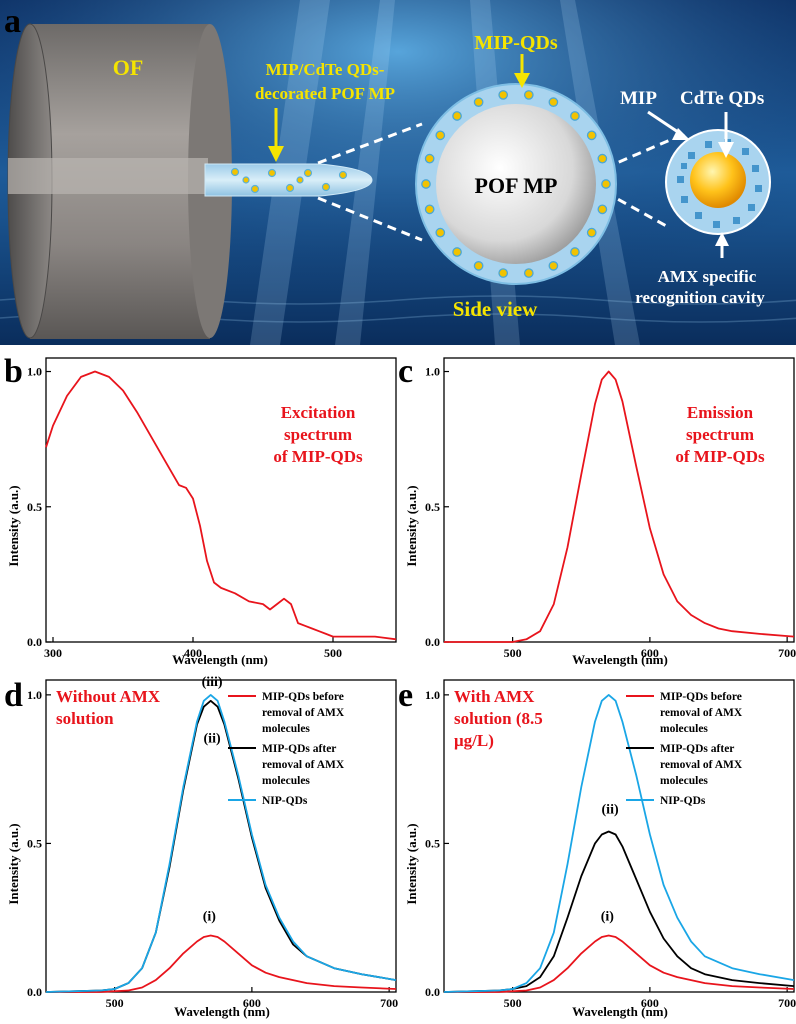 This screenshot has width=796, height=1024. What do you see at coordinates (128, 67) in the screenshot?
I see `of-label: OF` at bounding box center [128, 67].